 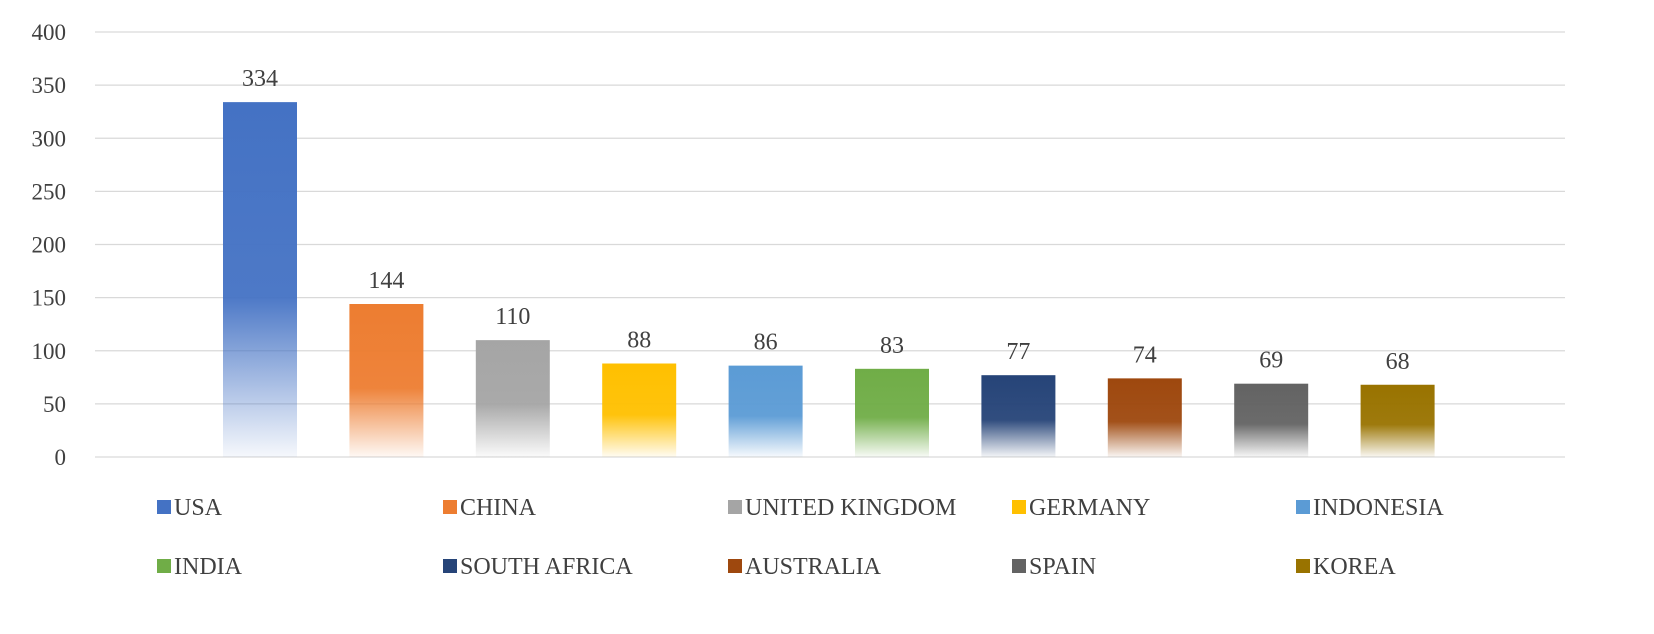 What do you see at coordinates (260, 79) in the screenshot?
I see `data-label: 334` at bounding box center [260, 79].